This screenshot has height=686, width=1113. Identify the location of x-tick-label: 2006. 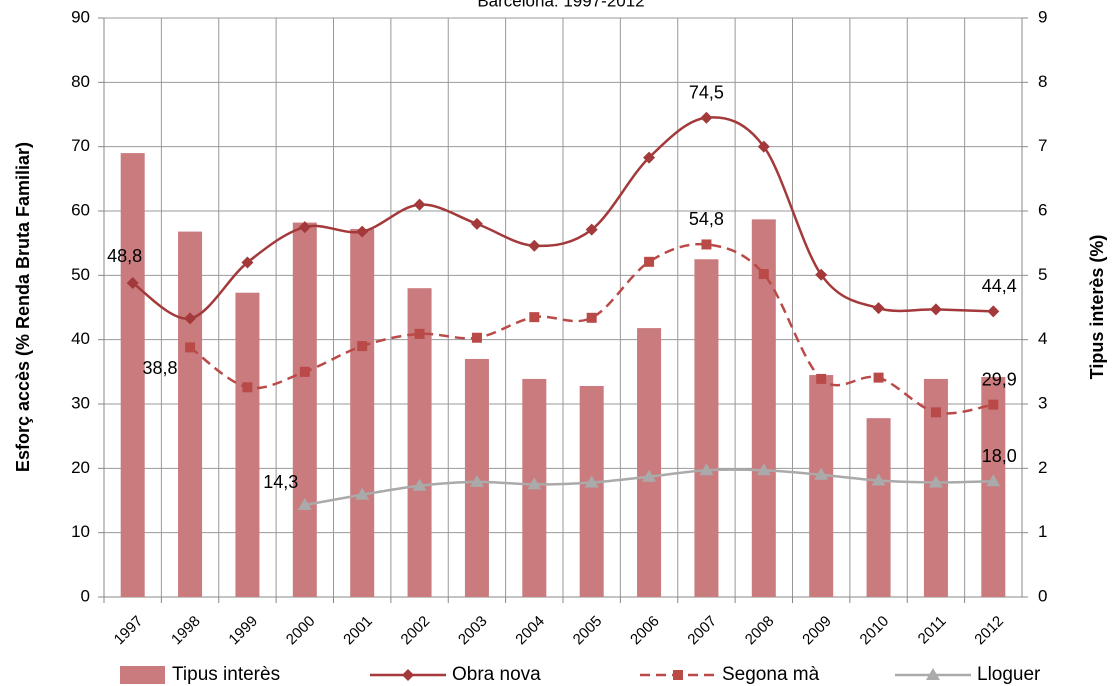
(645, 631).